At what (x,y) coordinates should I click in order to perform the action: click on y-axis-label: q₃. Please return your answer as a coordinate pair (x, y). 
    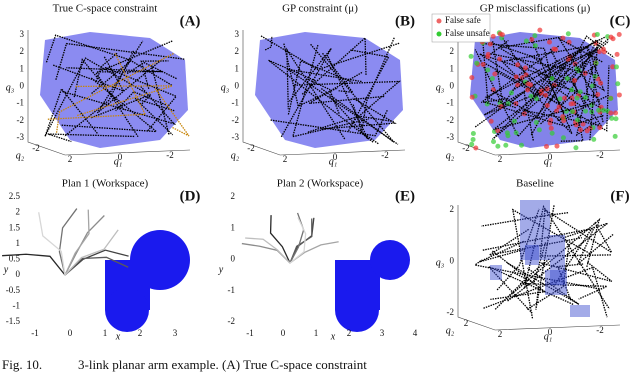
    Looking at the image, I should click on (225, 87).